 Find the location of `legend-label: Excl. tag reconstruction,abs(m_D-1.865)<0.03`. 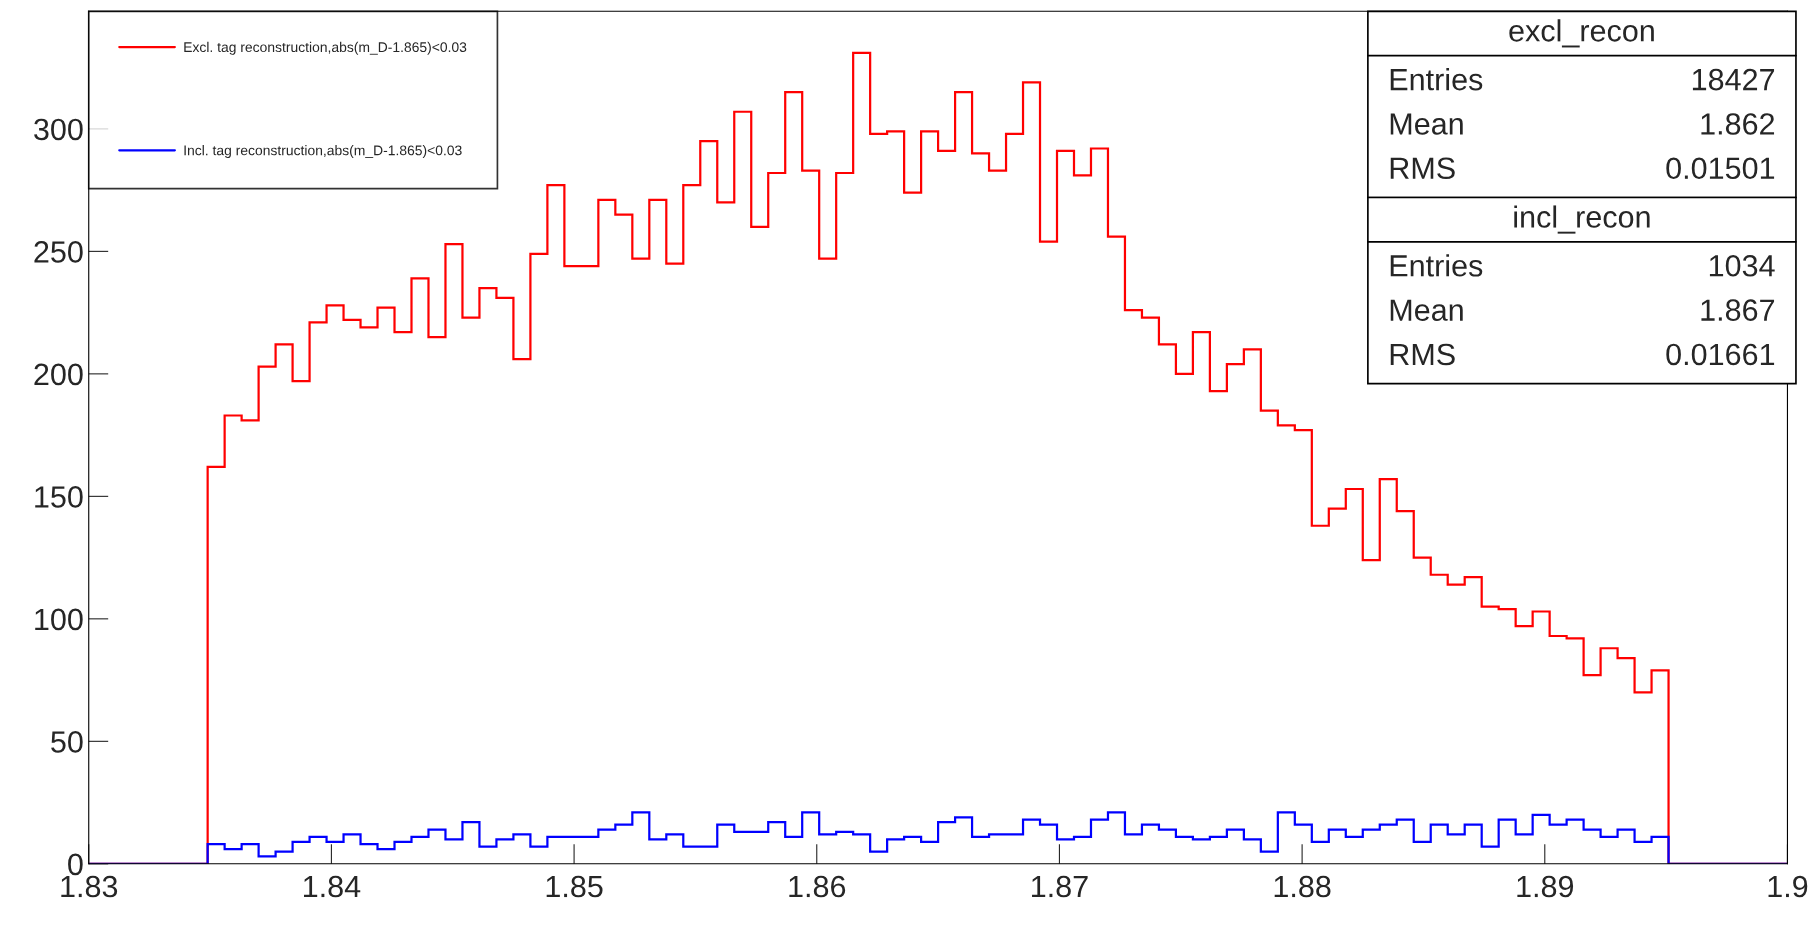

legend-label: Excl. tag reconstruction,abs(m_D-1.865)<0.03 is located at coordinates (325, 48).